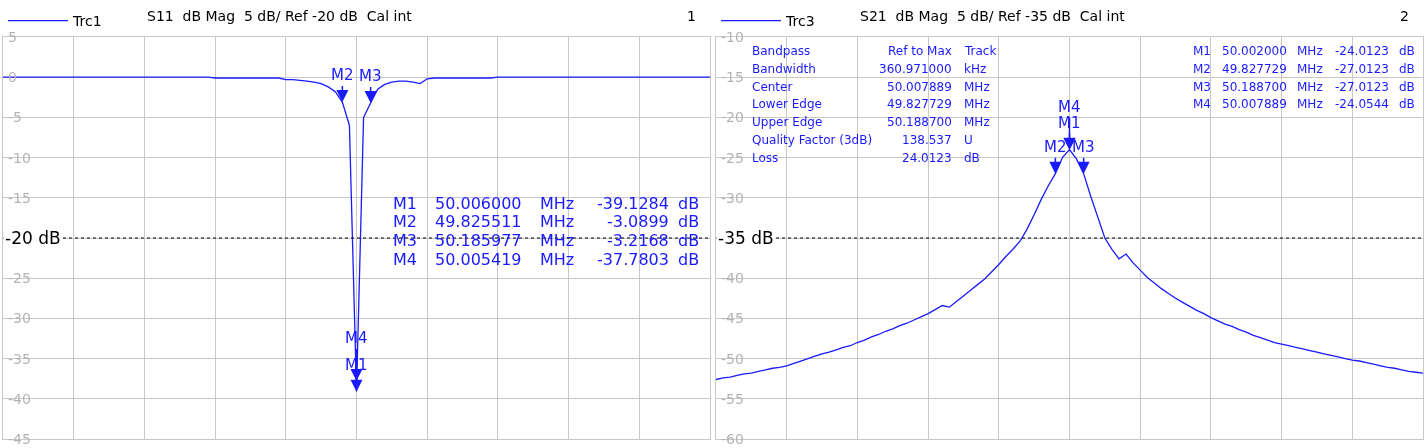 Image resolution: width=1426 pixels, height=448 pixels. What do you see at coordinates (12, 37) in the screenshot?
I see `y-tick-label: 5` at bounding box center [12, 37].